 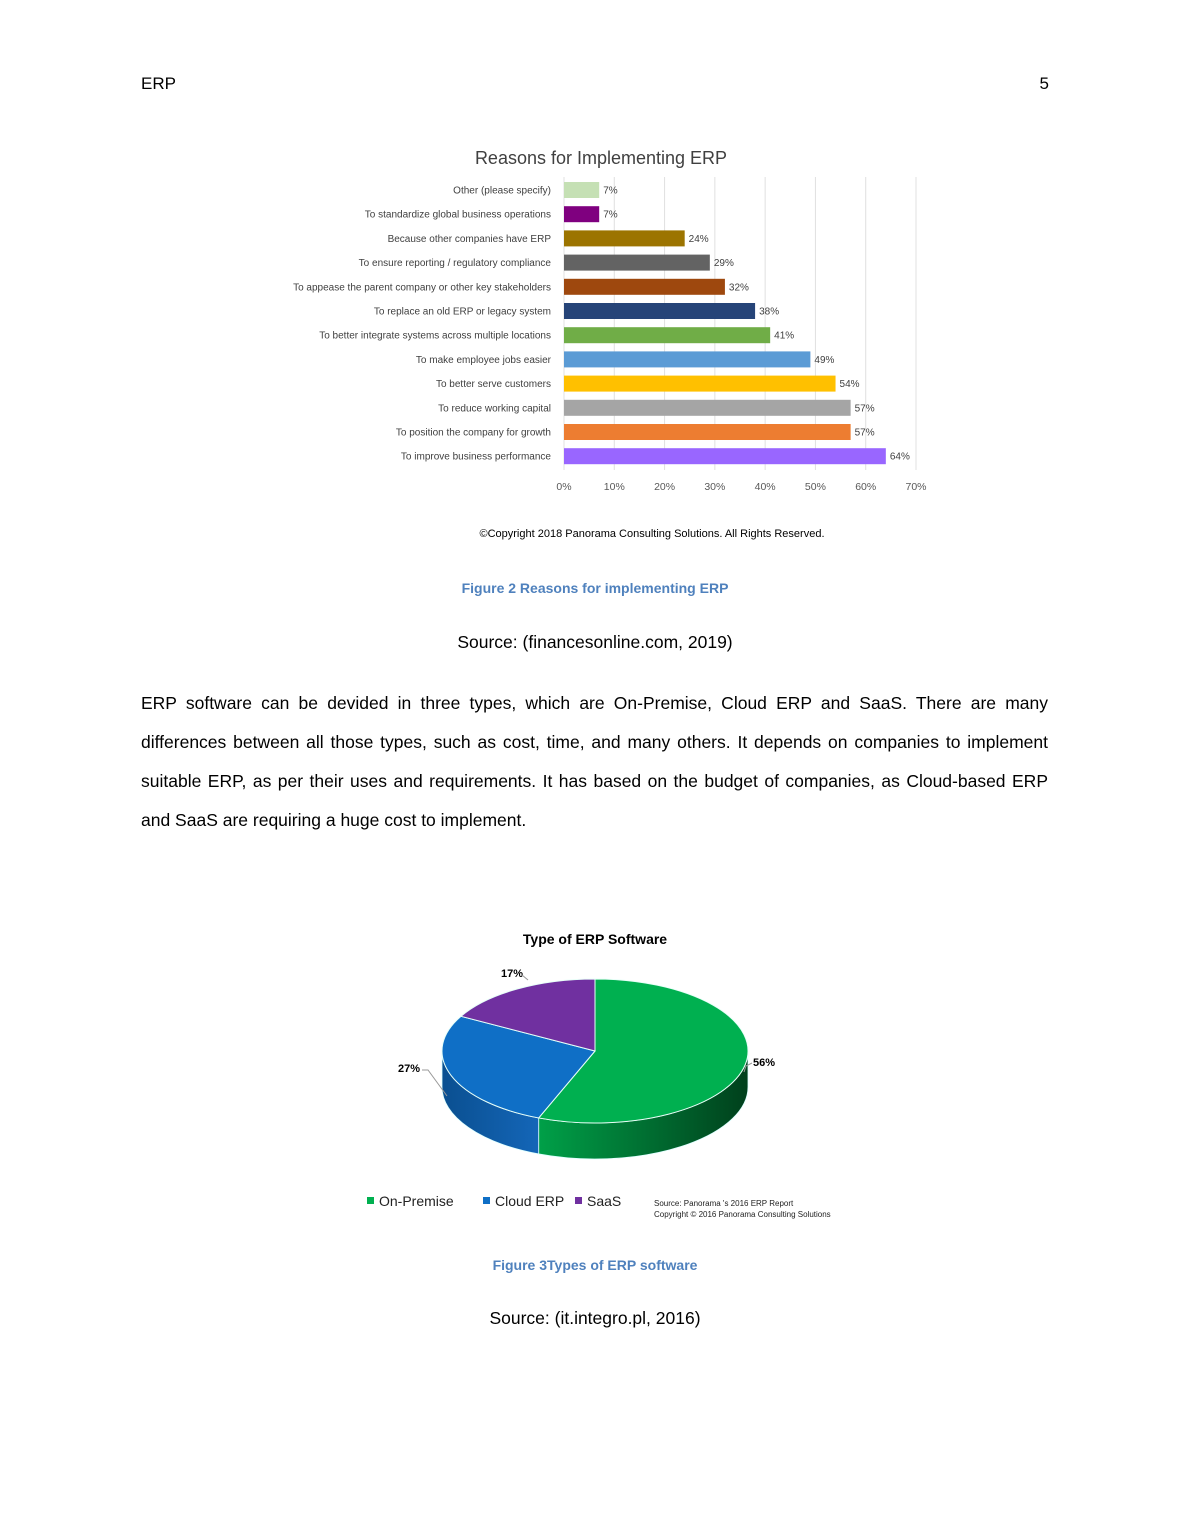 I want to click on x-tick-label: 40%, so click(x=765, y=487).